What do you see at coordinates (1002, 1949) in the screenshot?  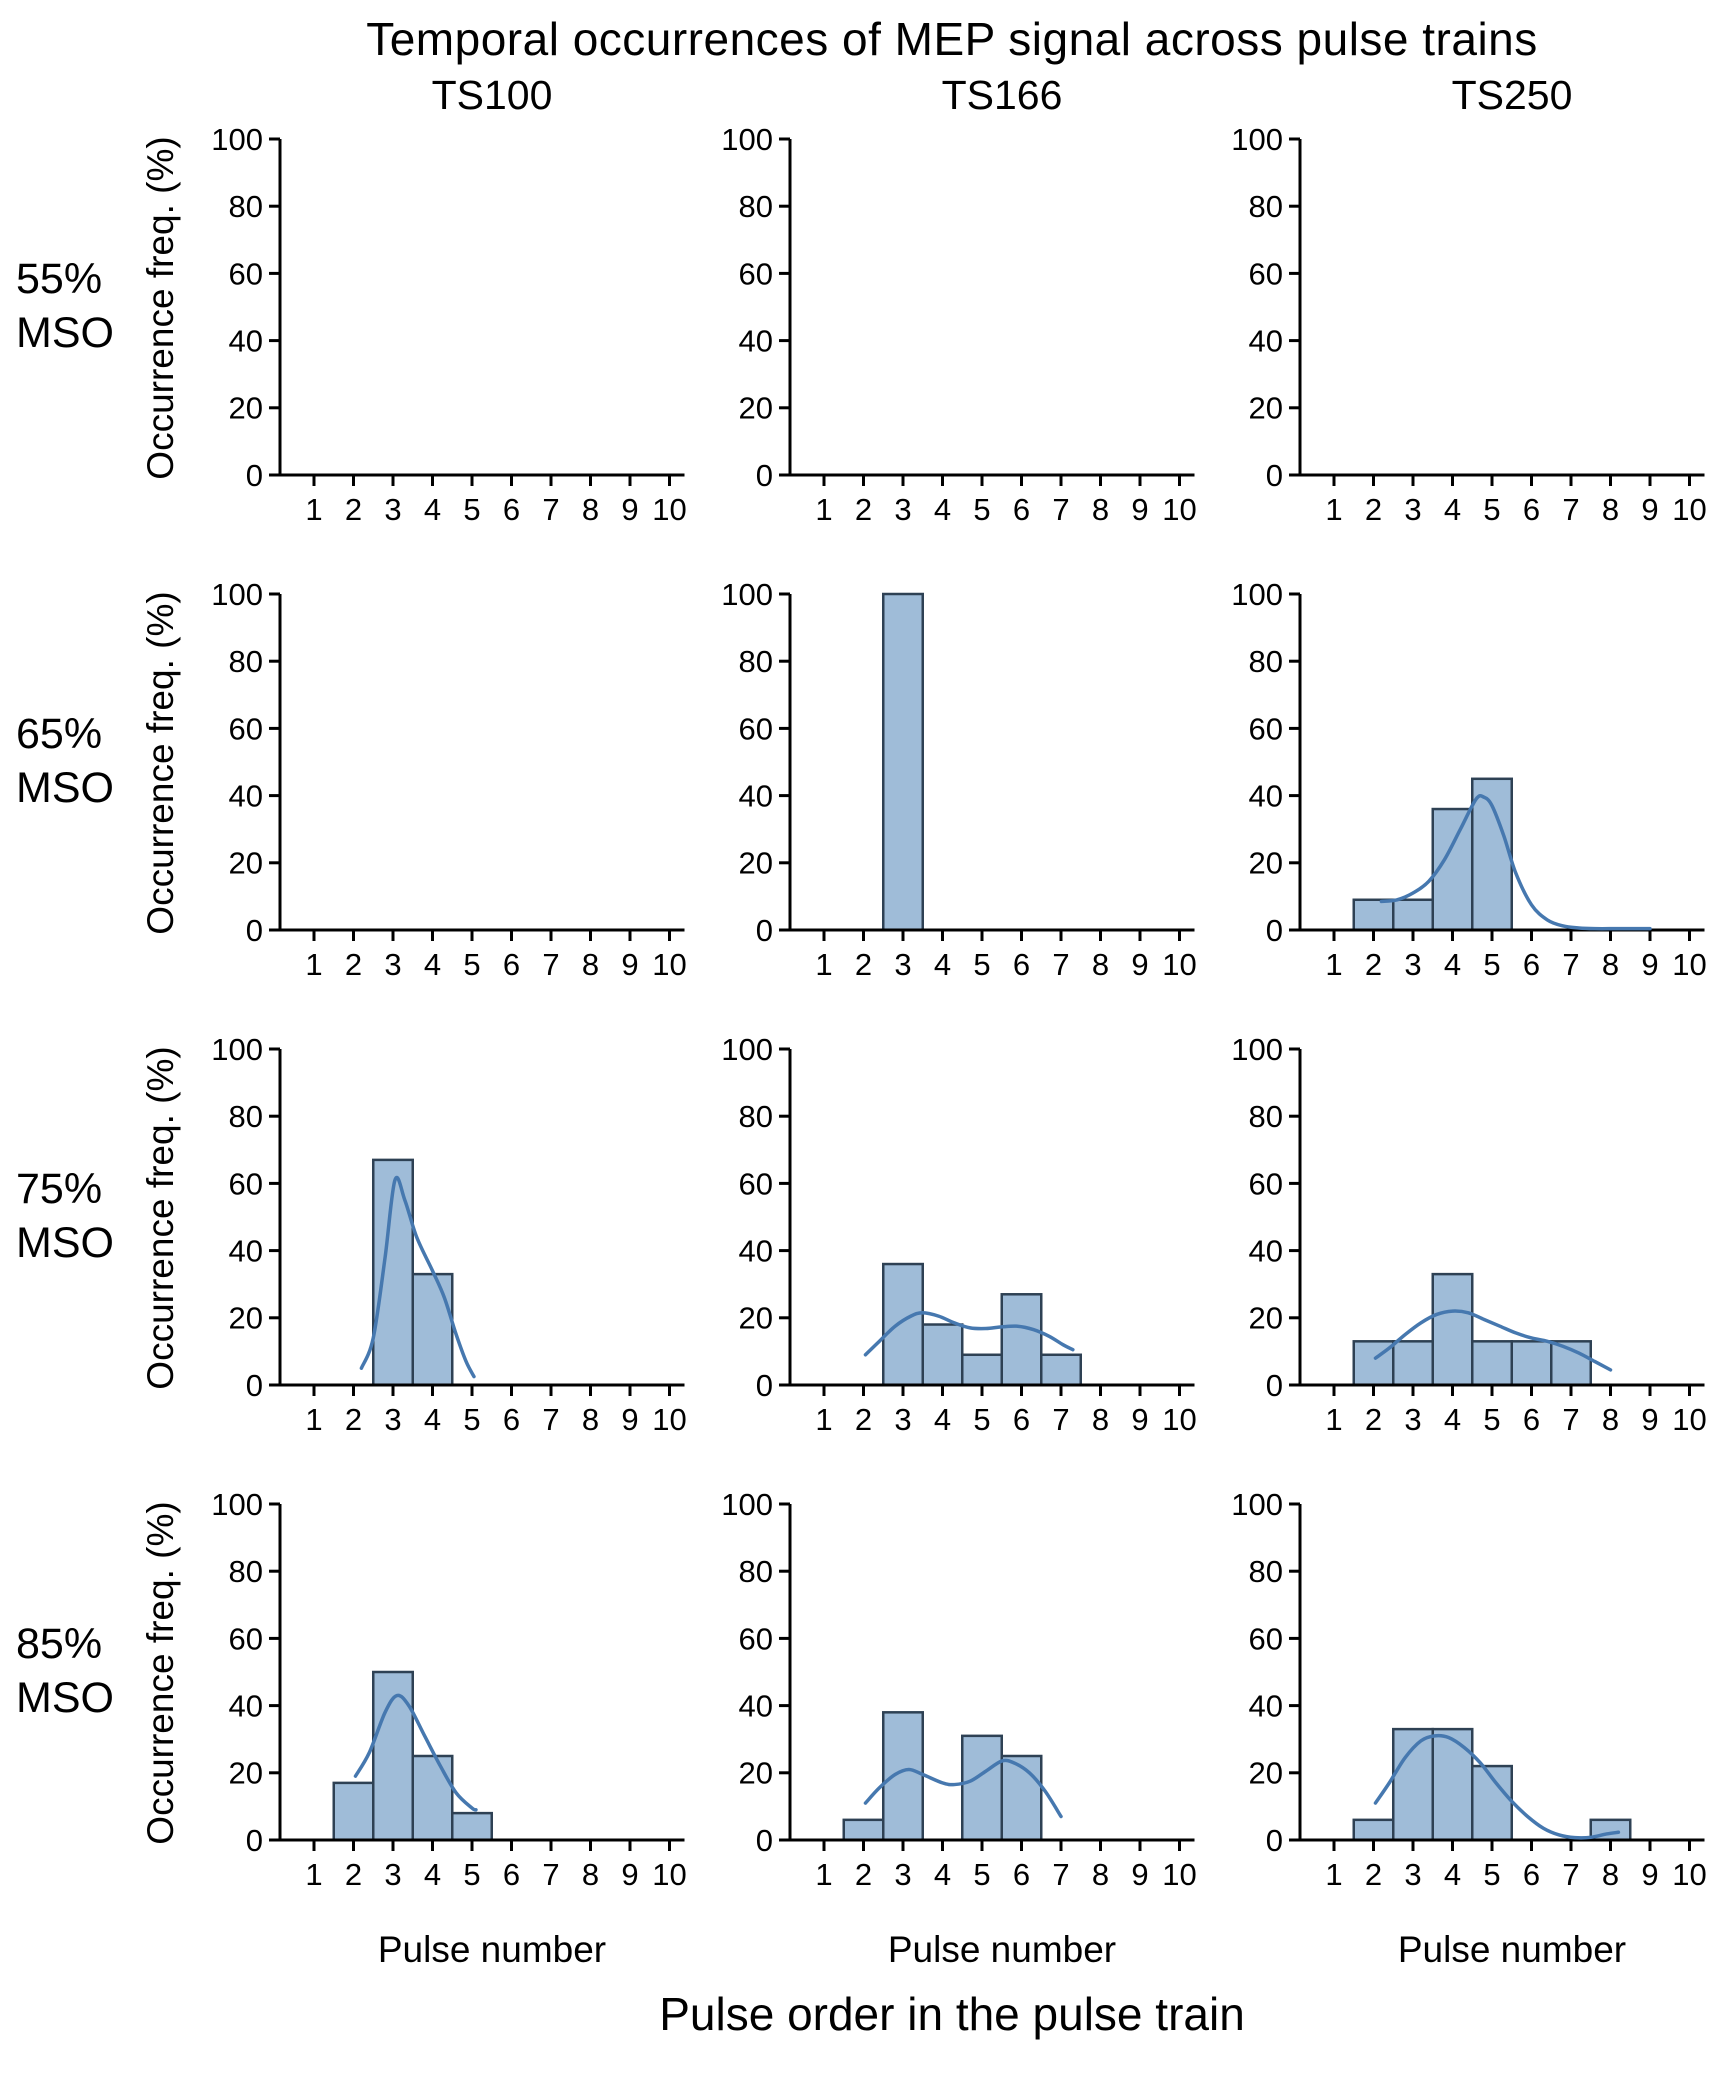 I see `x-axis-label-ts166: Pulse number` at bounding box center [1002, 1949].